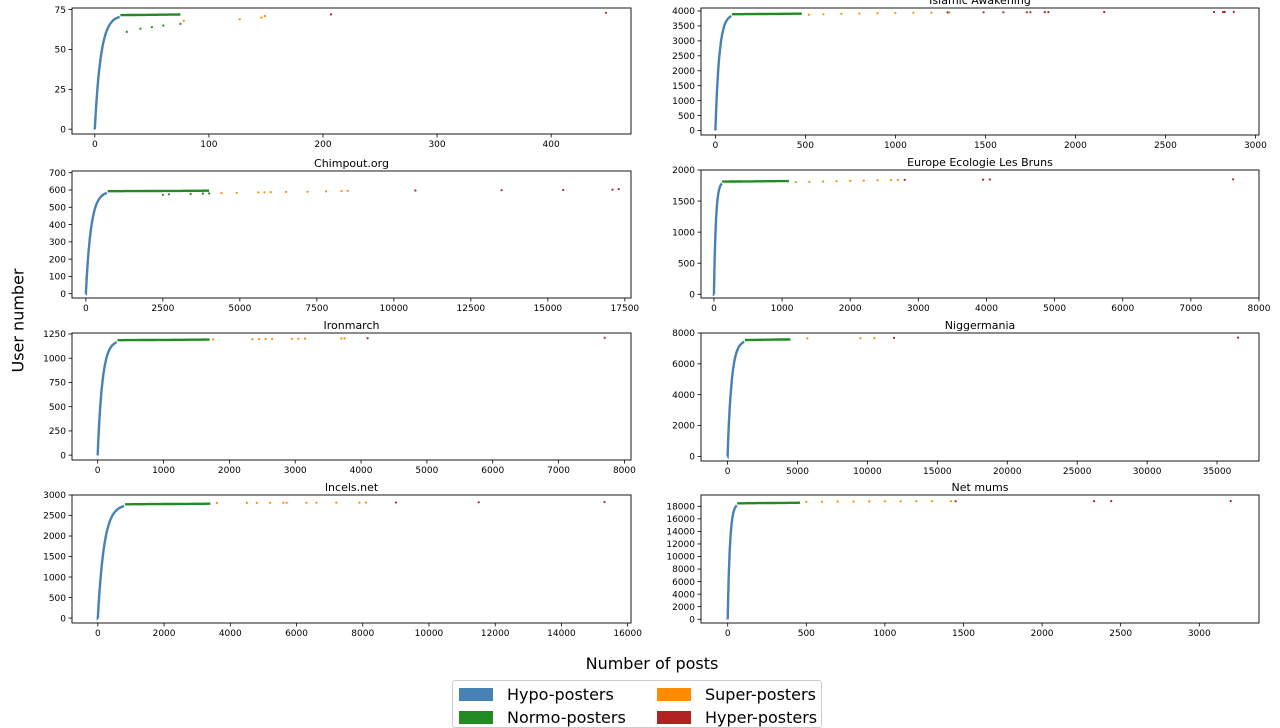  What do you see at coordinates (680, 545) in the screenshot?
I see `y-tick-label: 12000` at bounding box center [680, 545].